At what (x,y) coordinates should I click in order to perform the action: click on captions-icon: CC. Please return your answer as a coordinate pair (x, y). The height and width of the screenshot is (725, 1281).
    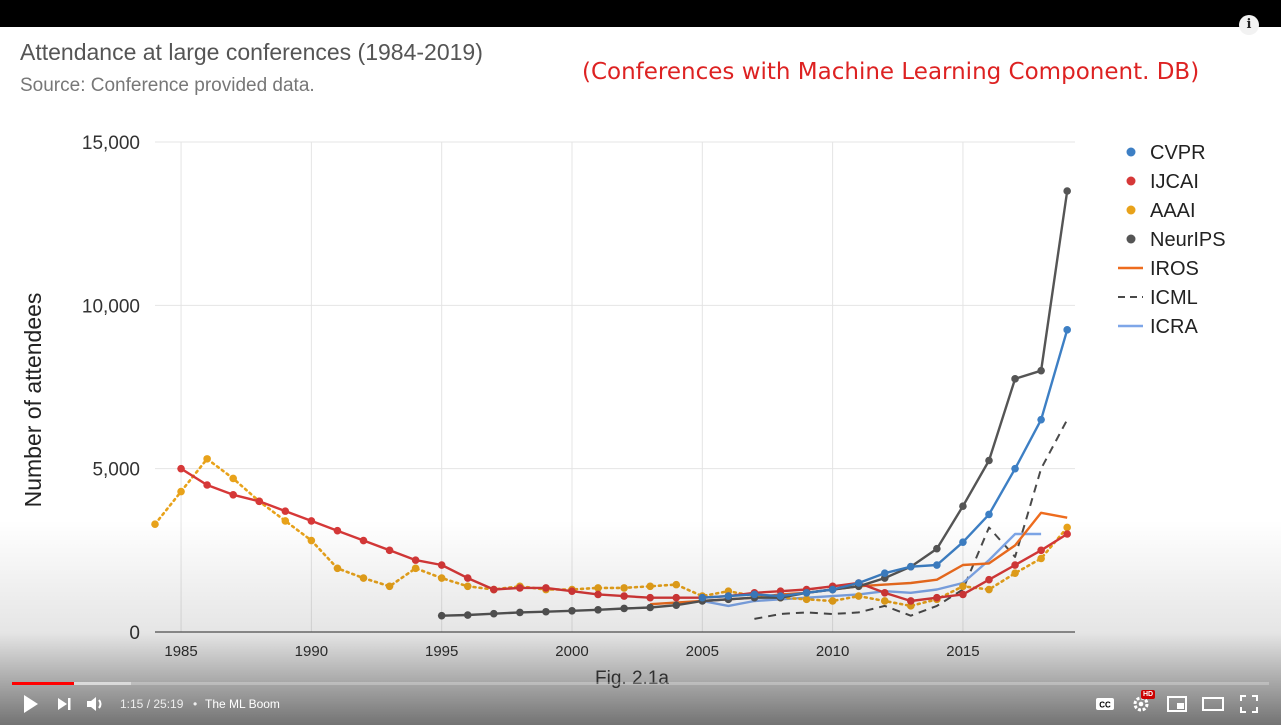
    Looking at the image, I should click on (1105, 704).